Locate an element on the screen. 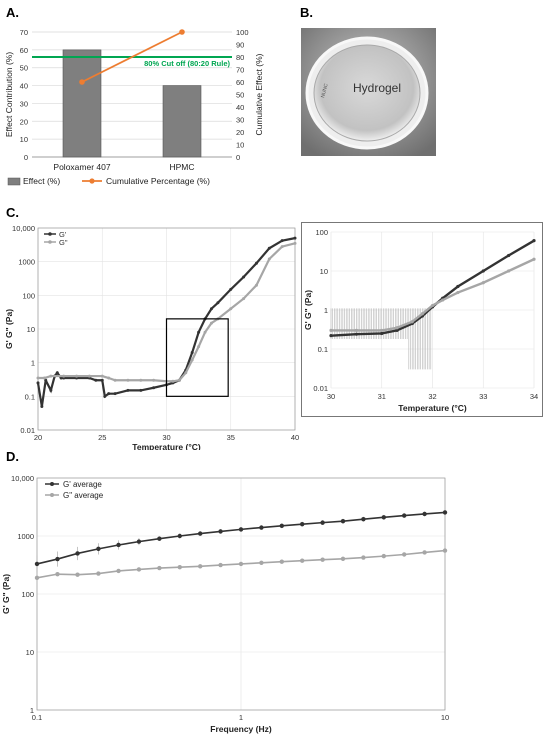 The height and width of the screenshot is (739, 550). legend-label-line: Cumulative Percentage (%) is located at coordinates (158, 181).